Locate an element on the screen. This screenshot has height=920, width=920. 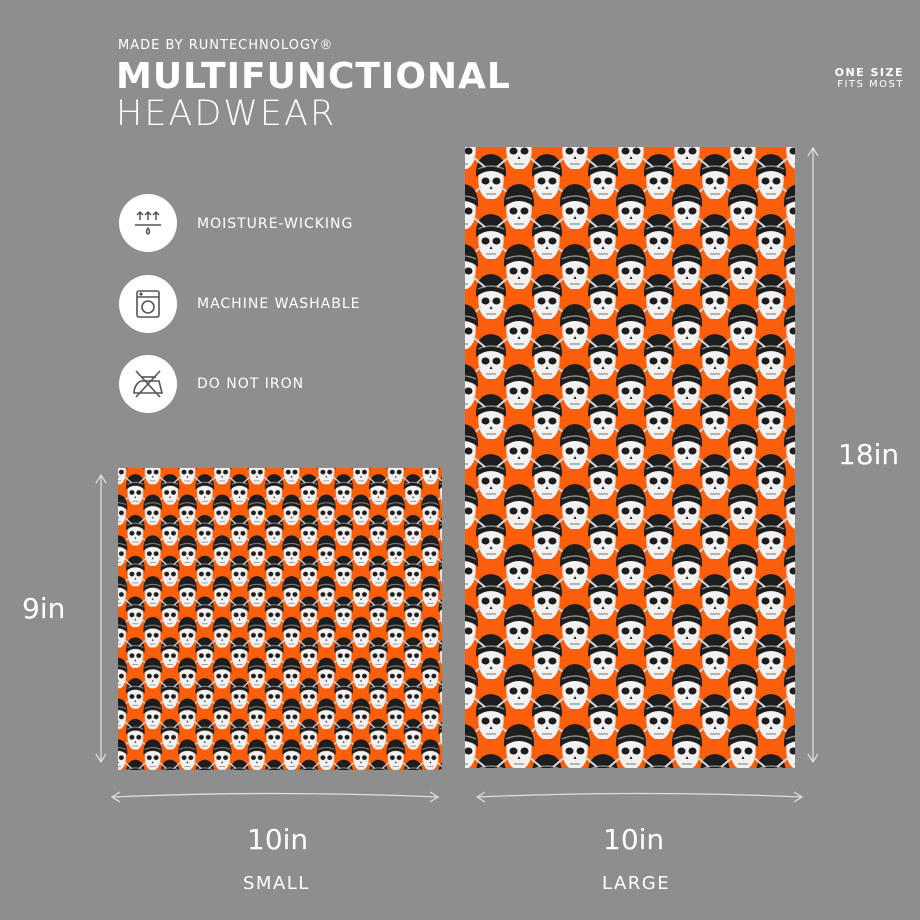
page-title: MULTIFUNCTIONAL is located at coordinates (313, 76).